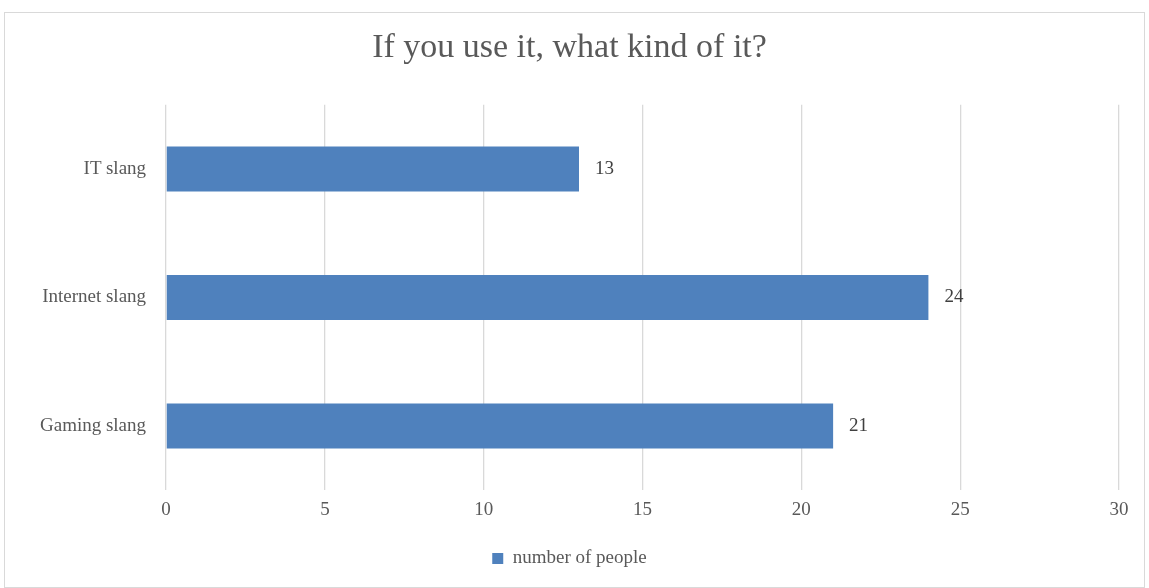 The height and width of the screenshot is (588, 1149). Describe the element at coordinates (569, 46) in the screenshot. I see `chart-title: If you use it, what kind of it?` at that location.